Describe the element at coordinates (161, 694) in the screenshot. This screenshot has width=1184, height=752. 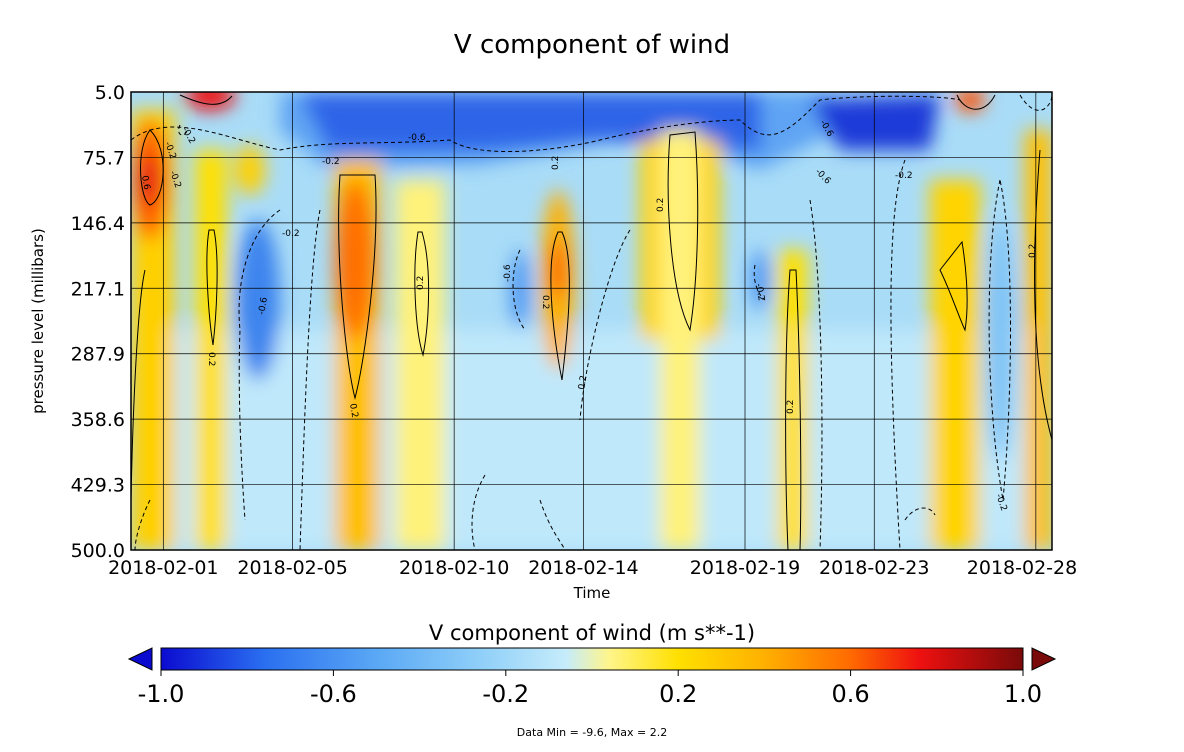
I see `colorbar-tick-label: -1.0` at that location.